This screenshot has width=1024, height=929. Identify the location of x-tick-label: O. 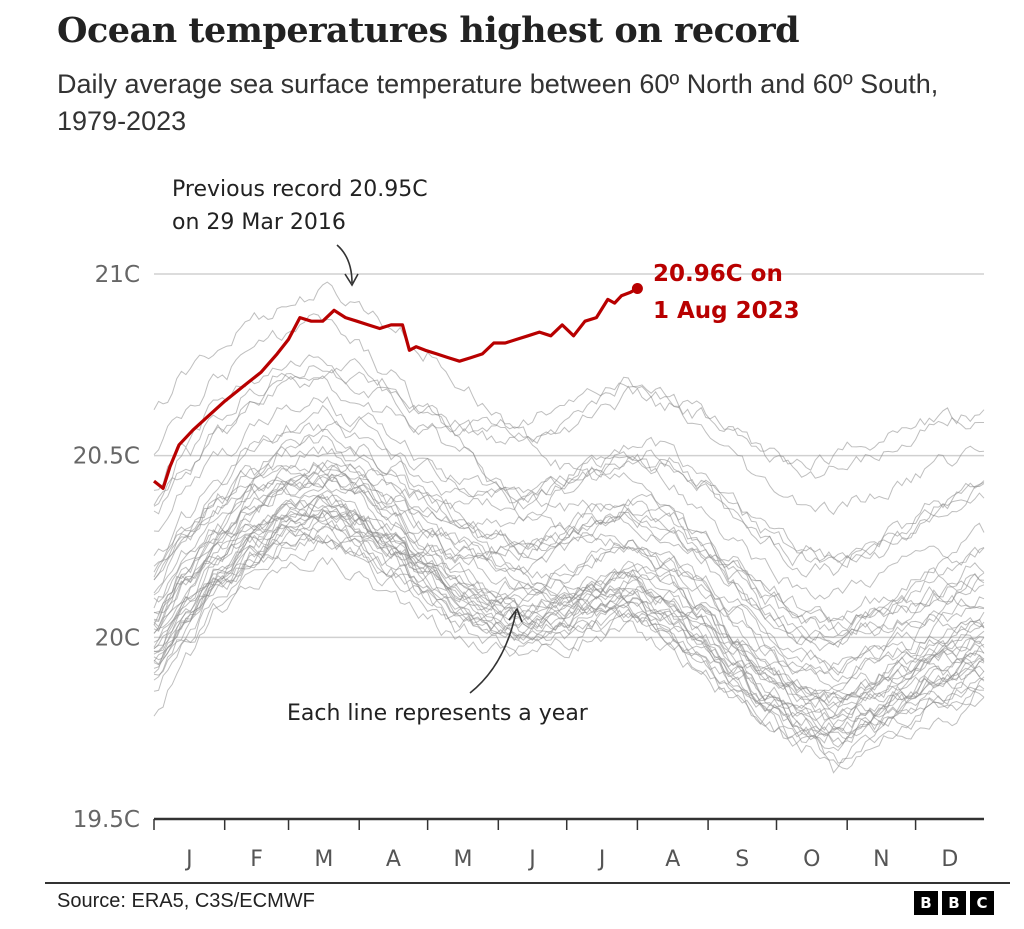
(811, 859).